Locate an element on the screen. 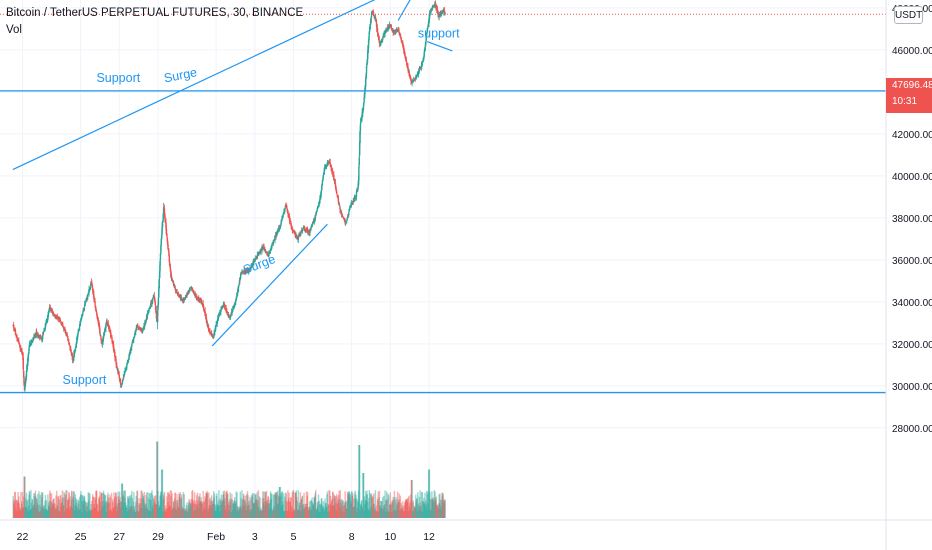  time-axis: 22 25 27 29 Feb 3 5 8 10 12 is located at coordinates (226, 537).